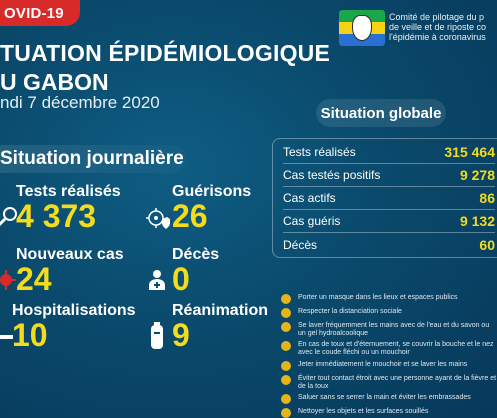  Describe the element at coordinates (207, 327) in the screenshot. I see `stat-icu: Réanimation 9` at that location.